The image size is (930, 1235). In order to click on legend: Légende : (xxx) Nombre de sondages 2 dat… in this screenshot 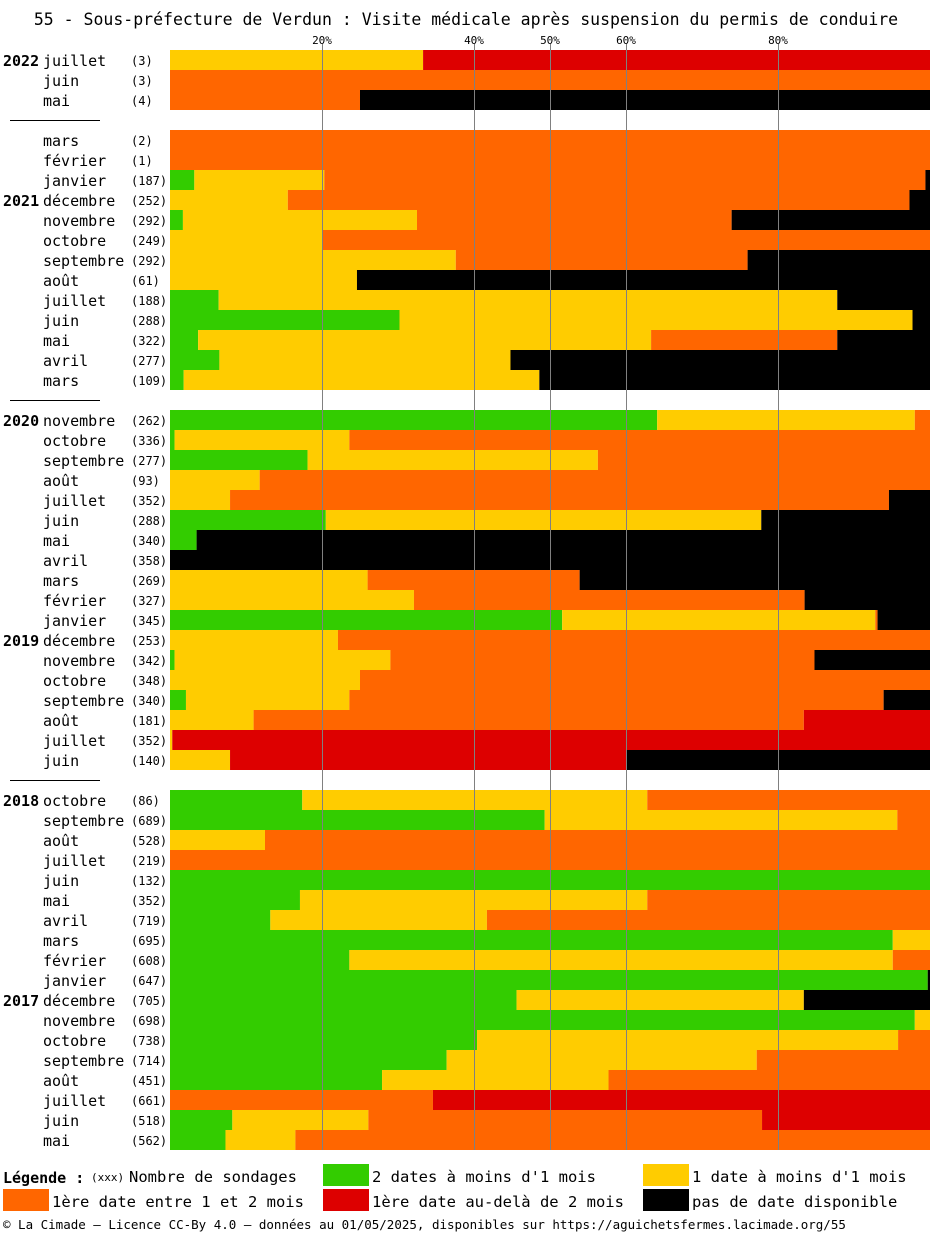, I will do `click(455, 1187)`.